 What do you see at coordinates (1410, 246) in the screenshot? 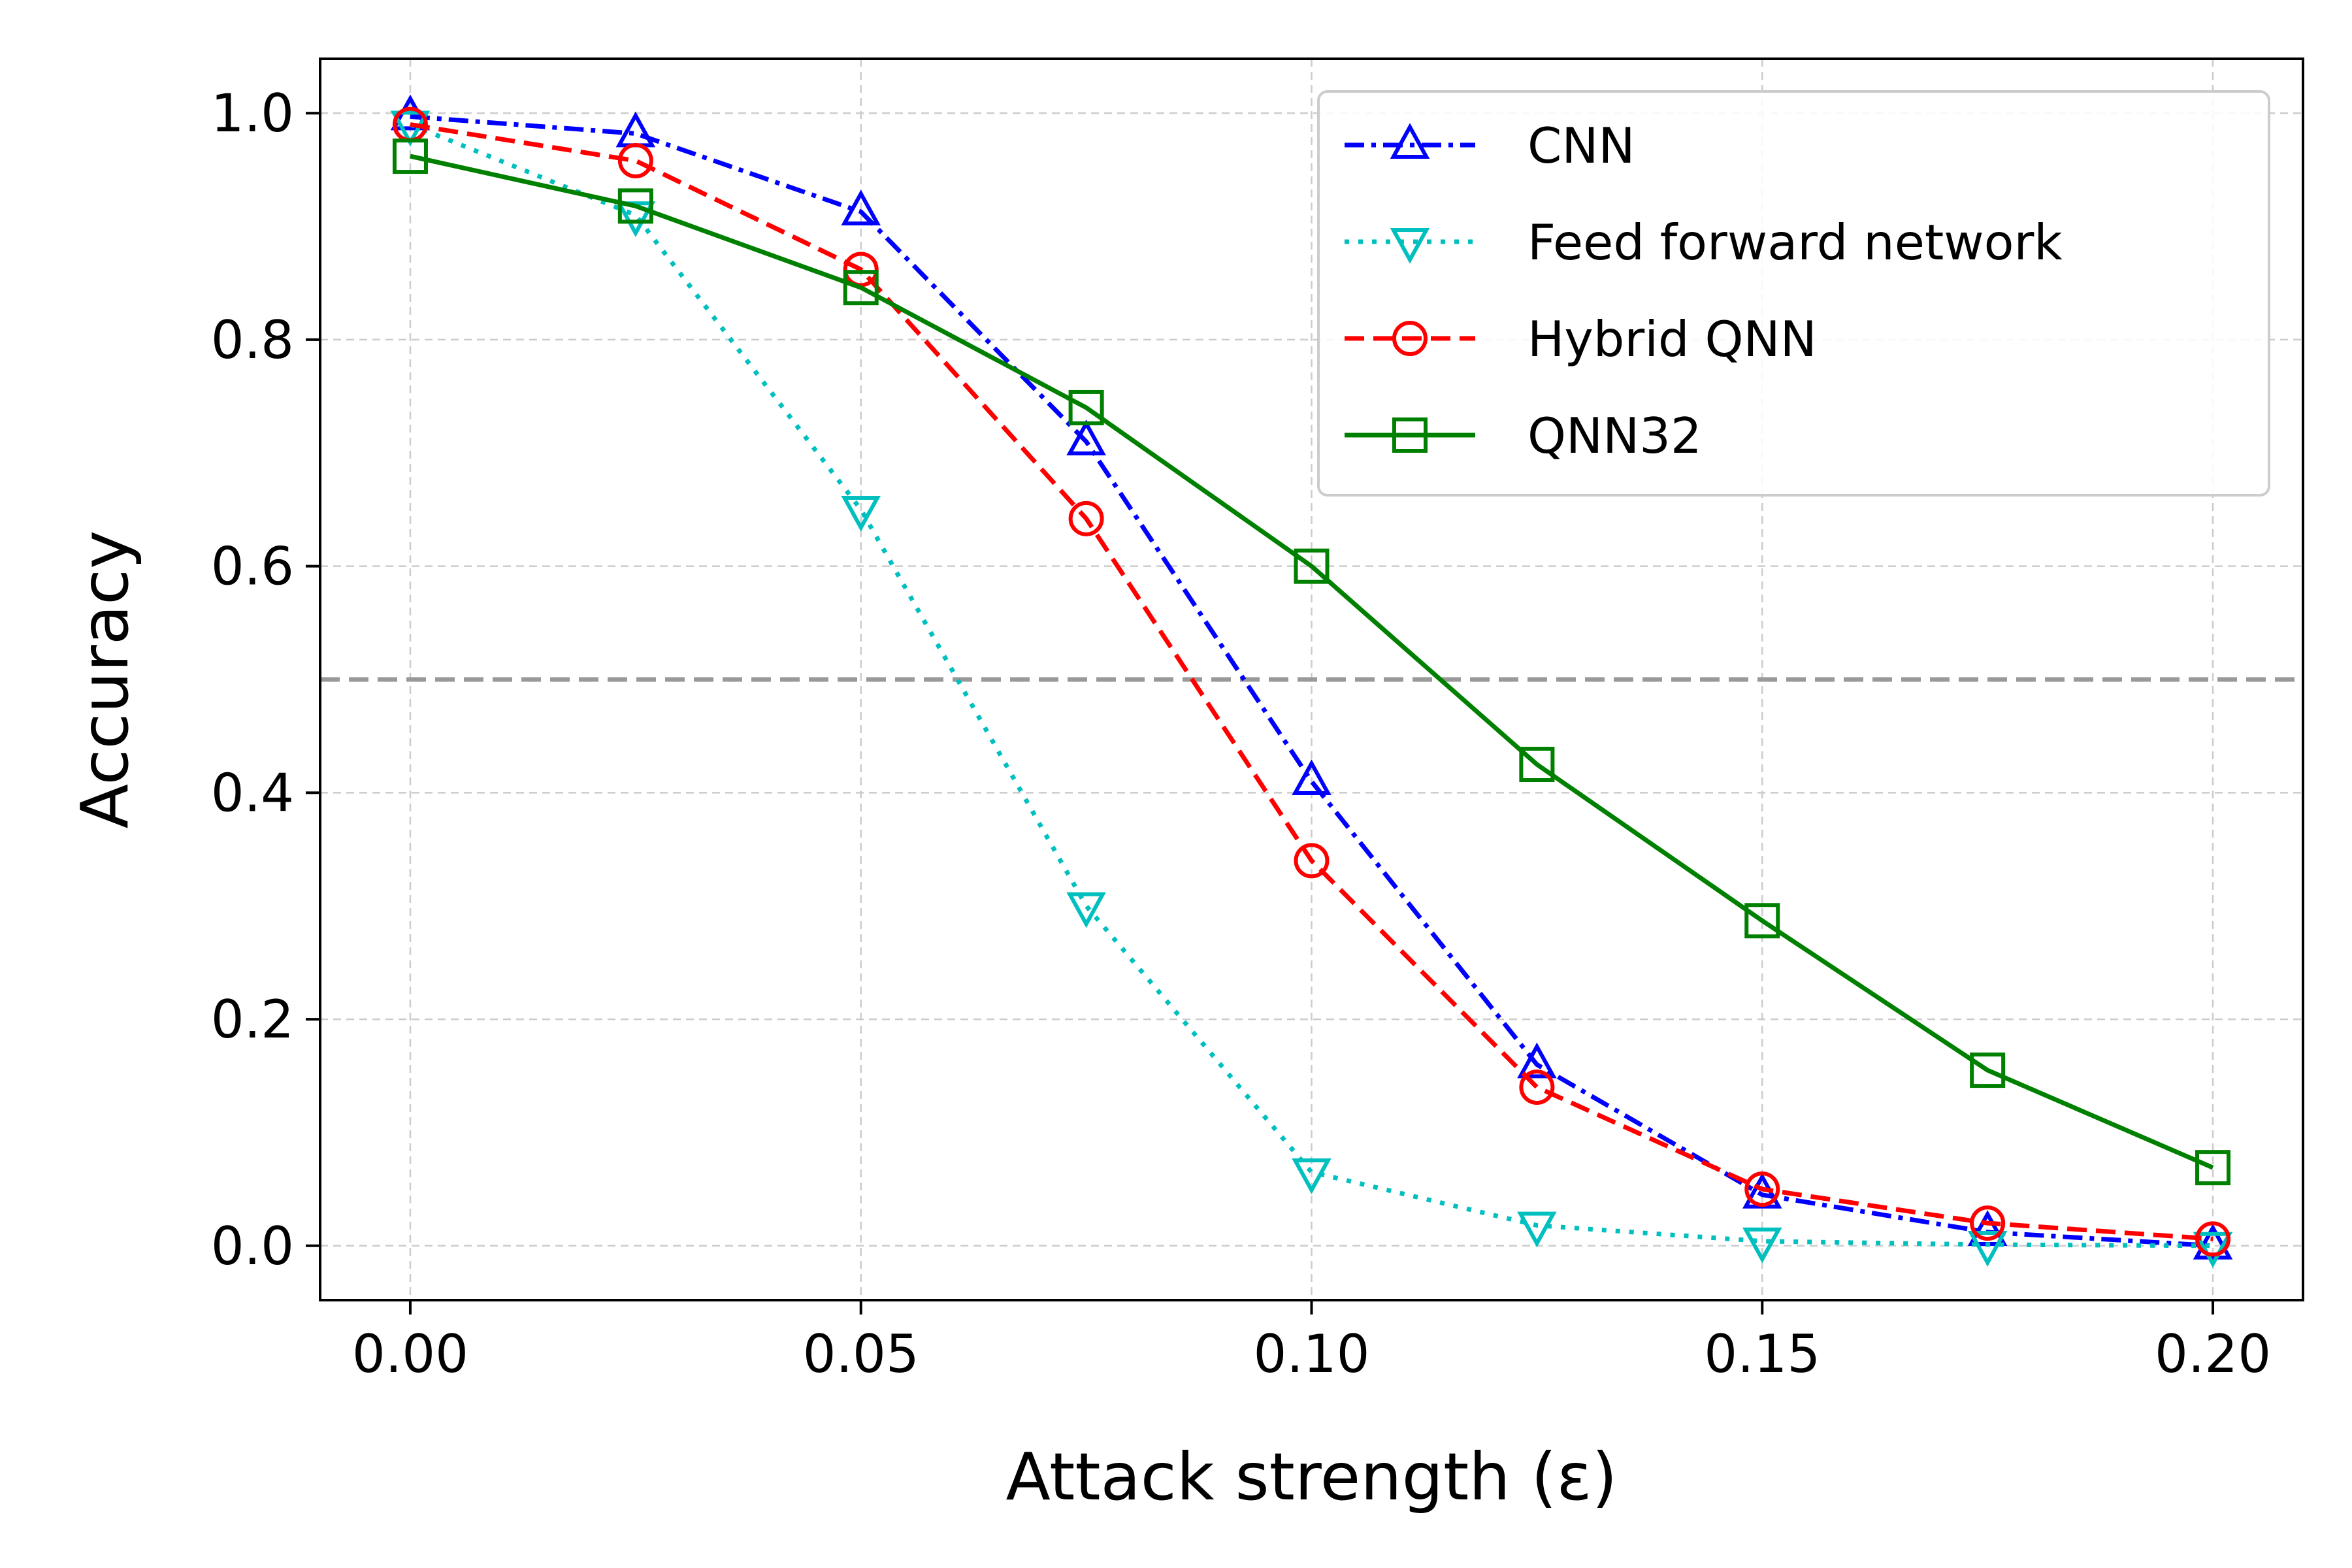
I see `legend-marker-feed-forward-network` at bounding box center [1410, 246].